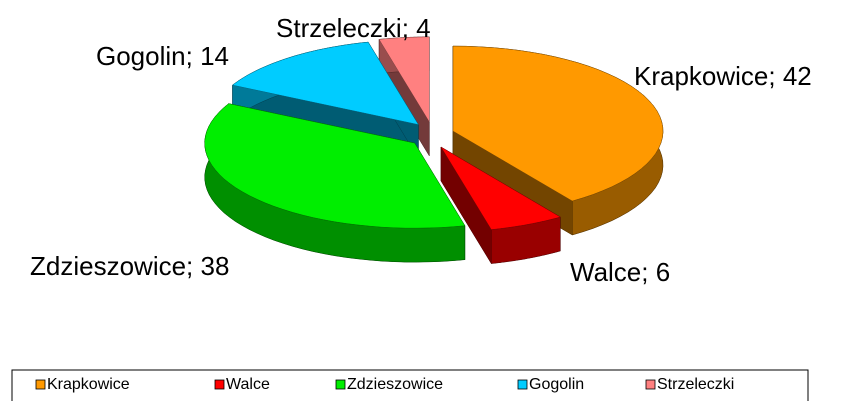 This screenshot has width=850, height=401. I want to click on legend-box, so click(410, 385).